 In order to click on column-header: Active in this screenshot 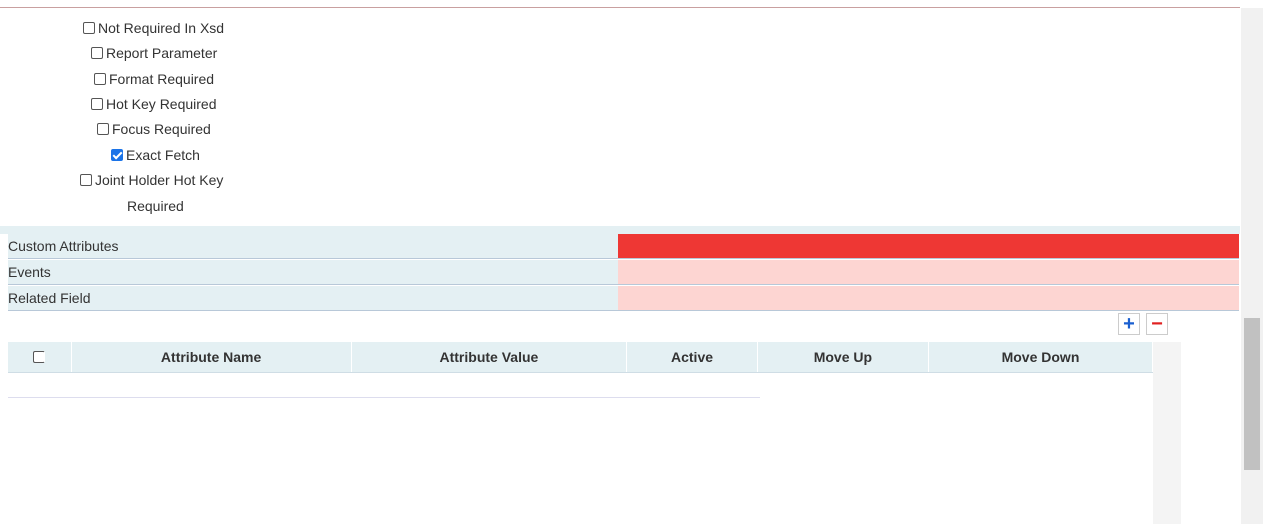, I will do `click(692, 357)`.